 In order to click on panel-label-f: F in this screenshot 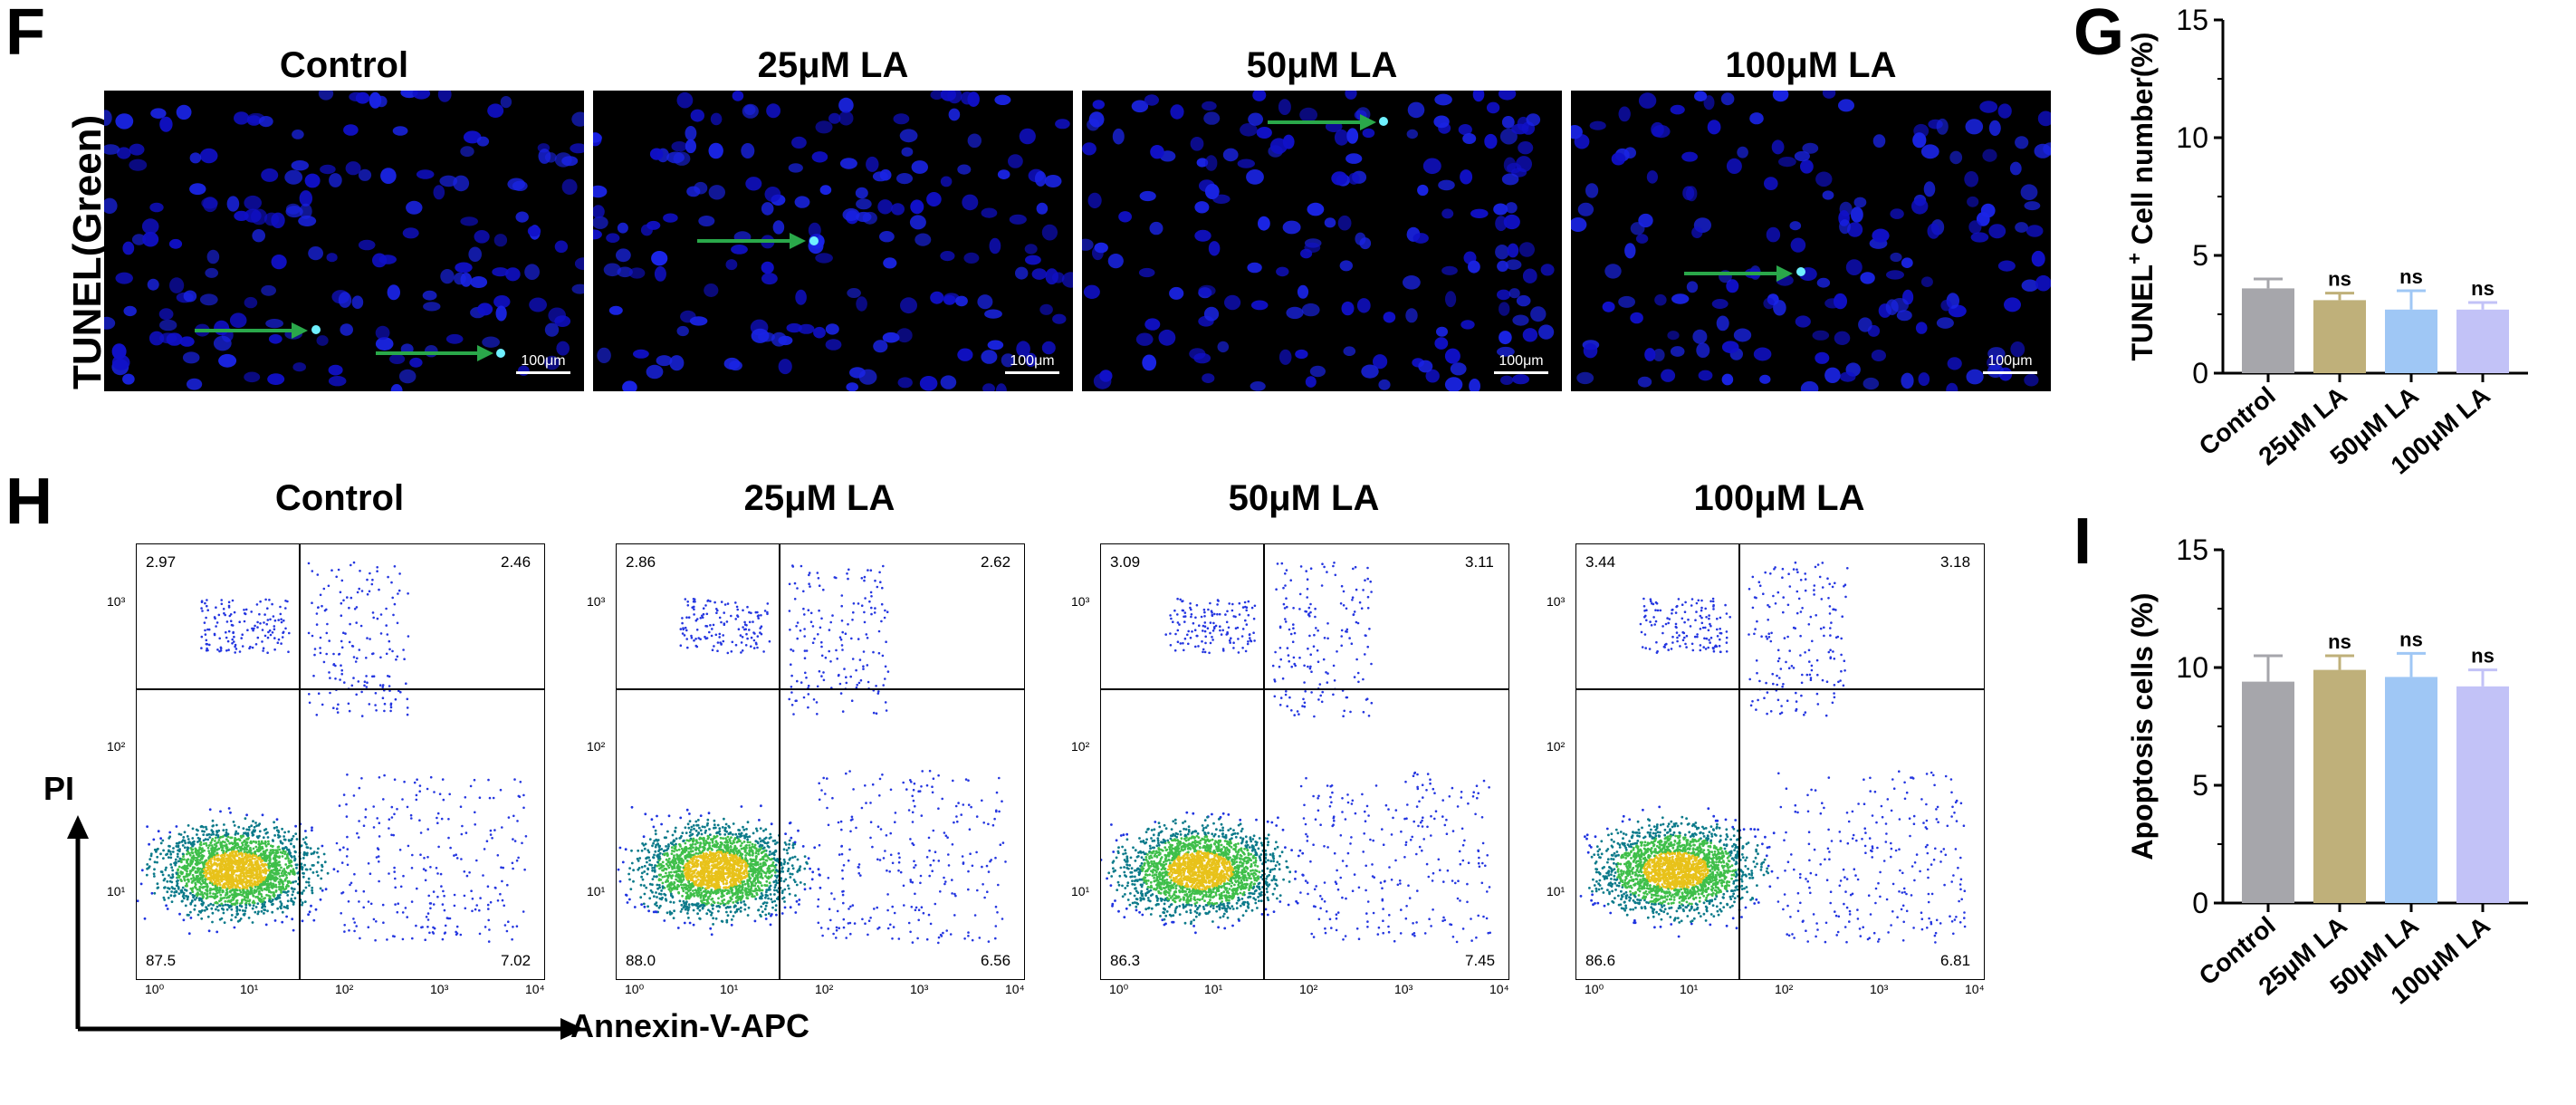, I will do `click(25, 32)`.